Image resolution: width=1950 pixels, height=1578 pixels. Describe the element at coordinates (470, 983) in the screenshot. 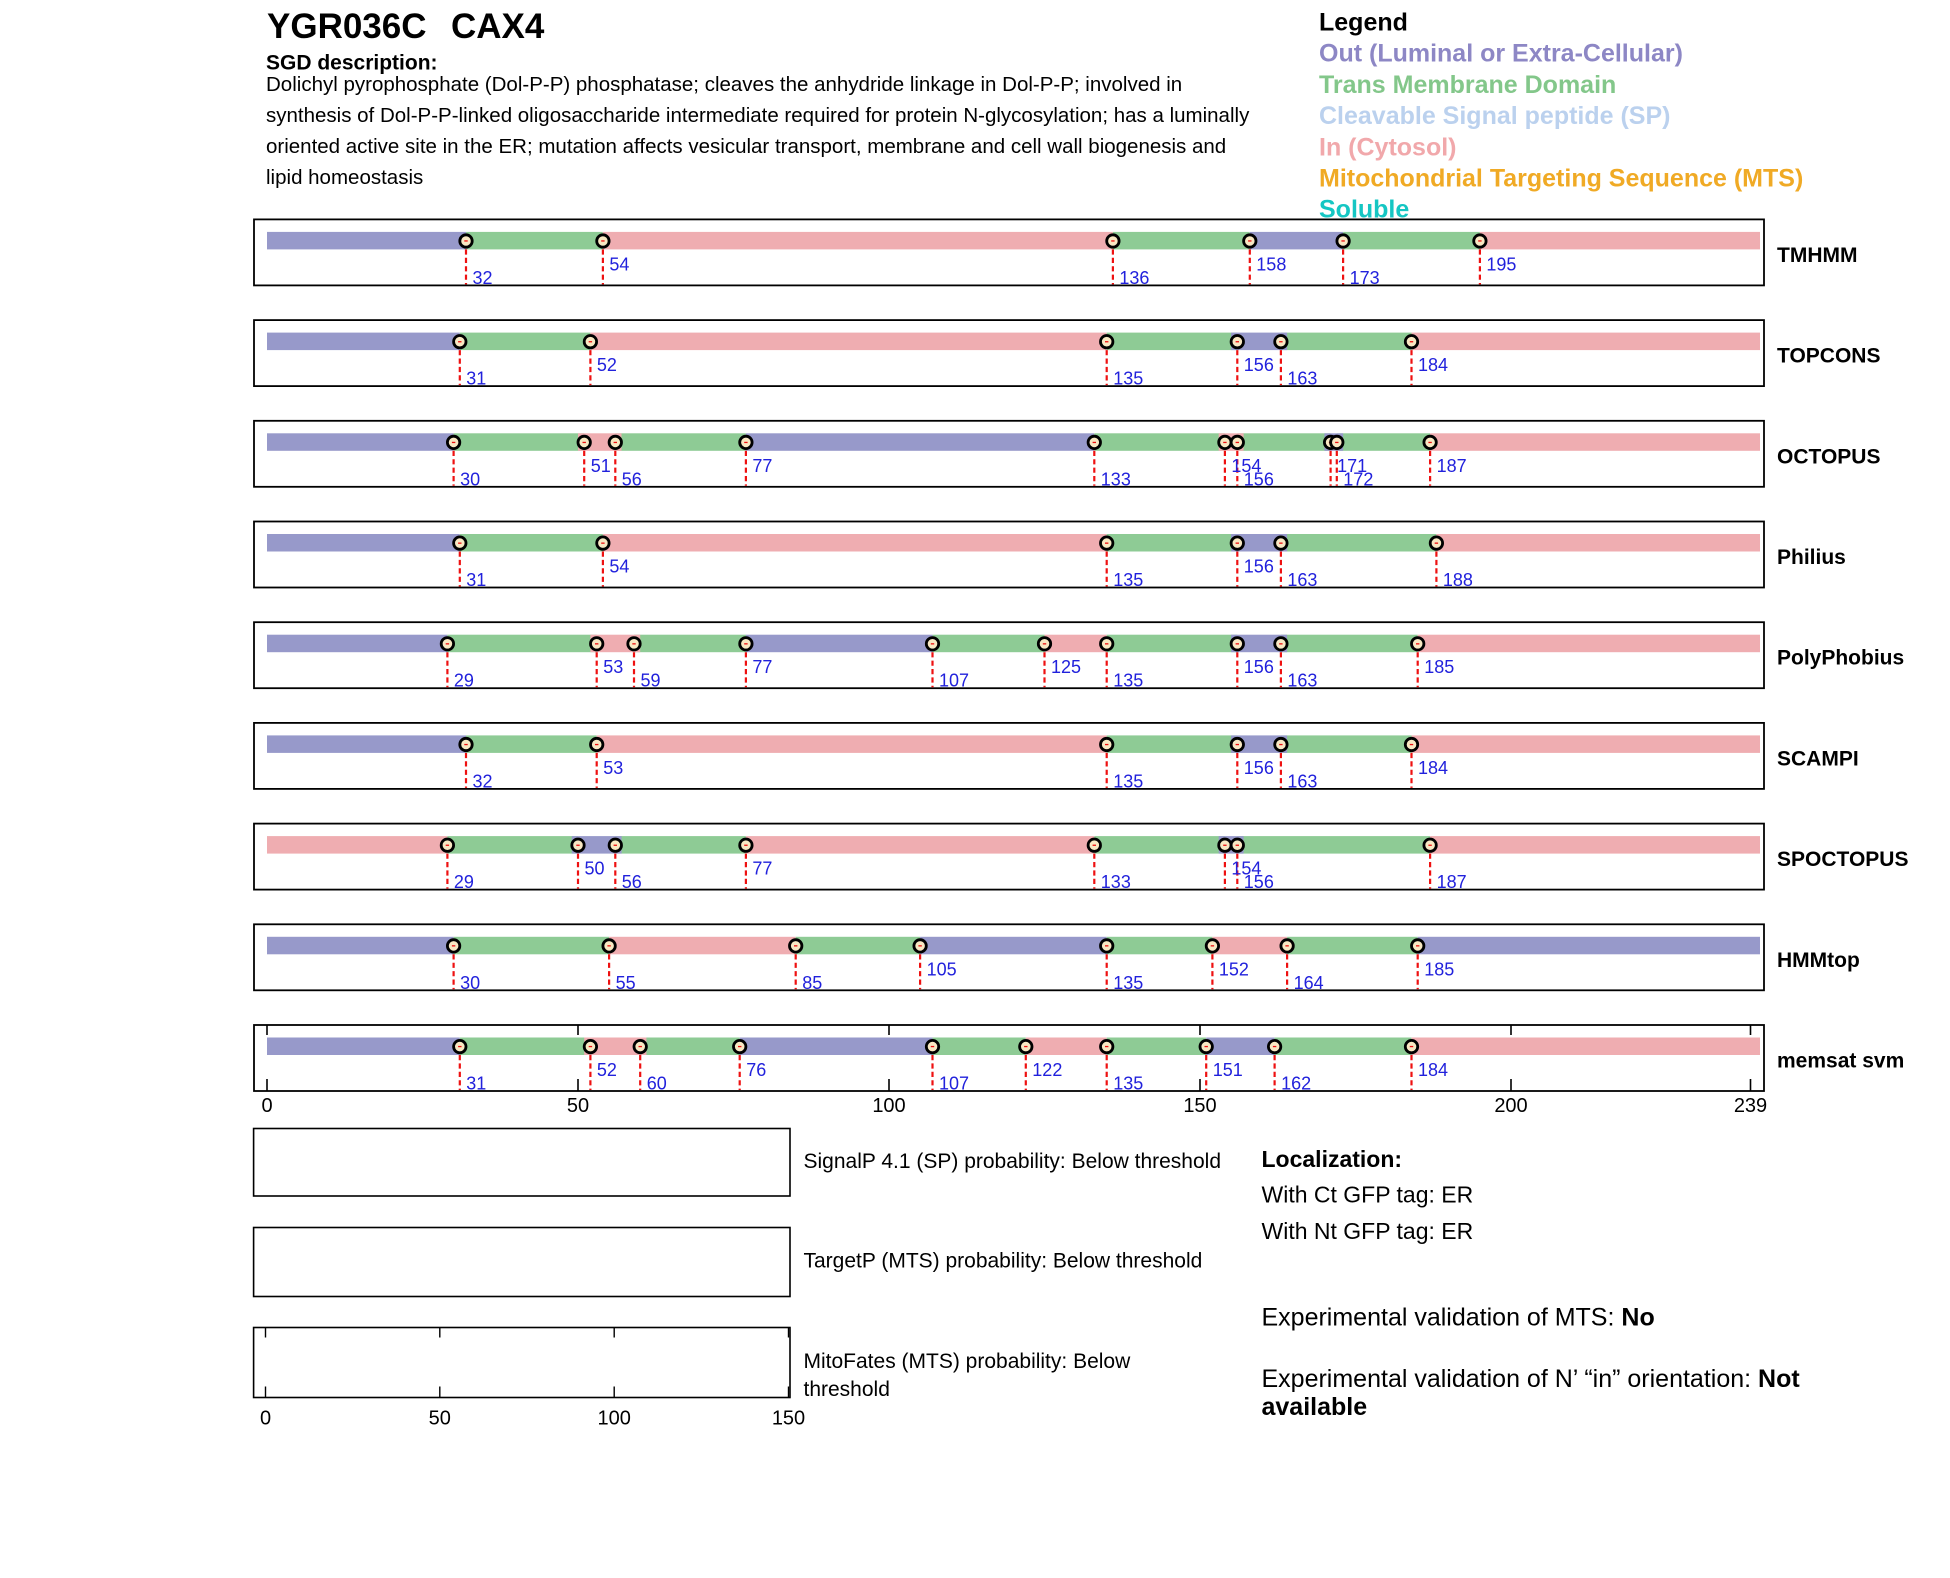

I see `svg-text: 30` at that location.